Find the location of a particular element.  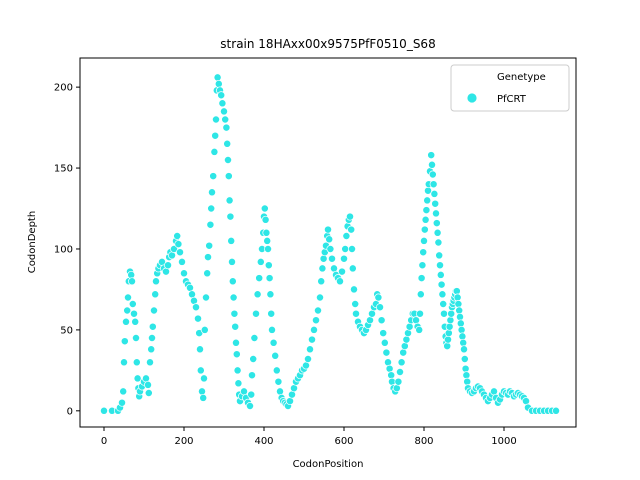

legend-marker-pfcrt is located at coordinates (472, 98).